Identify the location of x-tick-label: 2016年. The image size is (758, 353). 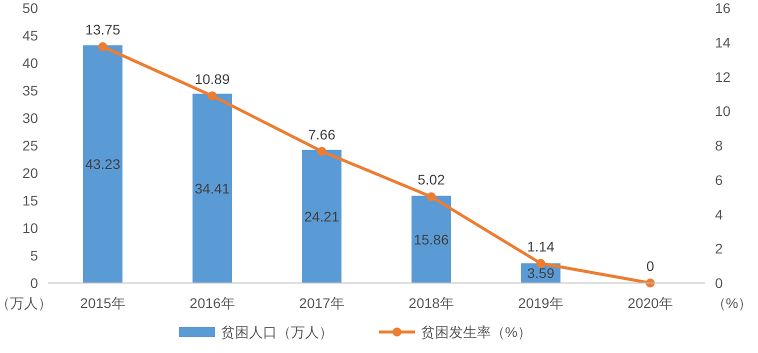
(212, 303).